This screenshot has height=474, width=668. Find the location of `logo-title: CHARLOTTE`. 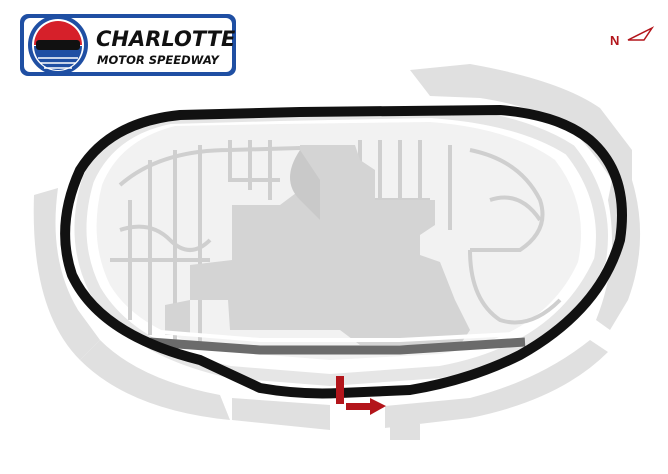

logo-title: CHARLOTTE is located at coordinates (166, 39).